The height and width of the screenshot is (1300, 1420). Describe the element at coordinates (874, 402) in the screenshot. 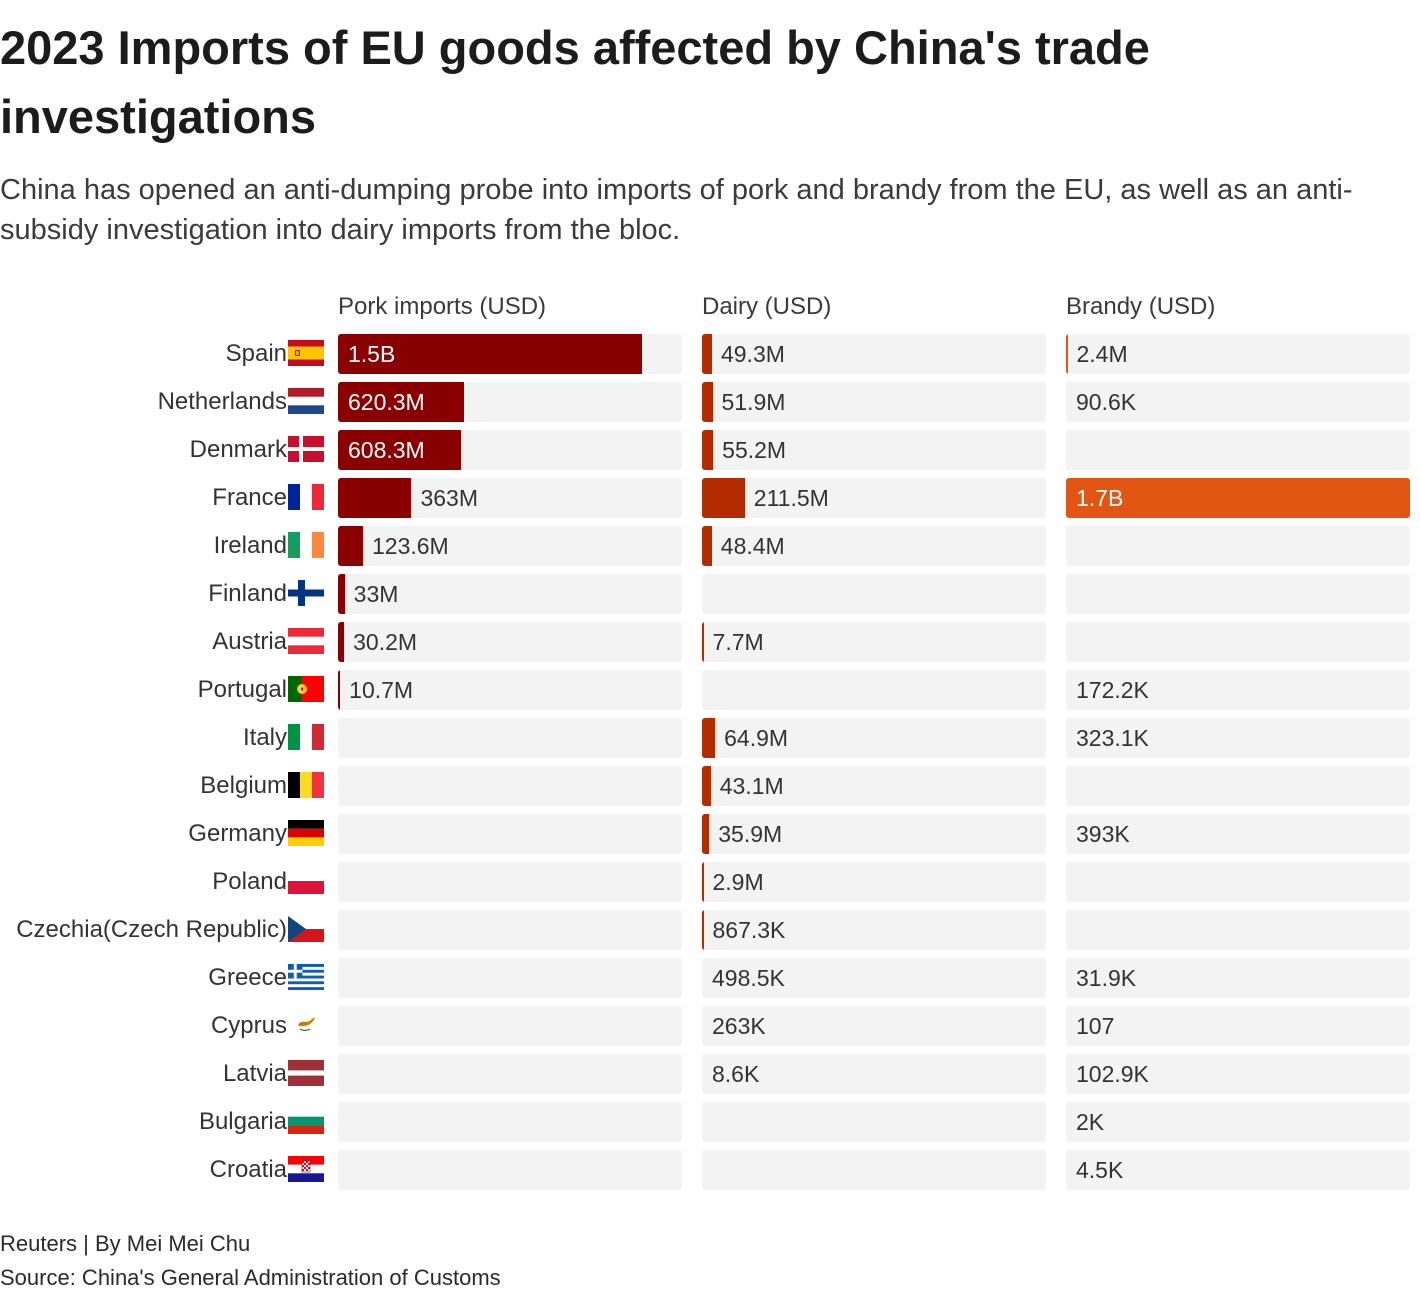

I see `bar-track-dairy: 51.9M` at that location.